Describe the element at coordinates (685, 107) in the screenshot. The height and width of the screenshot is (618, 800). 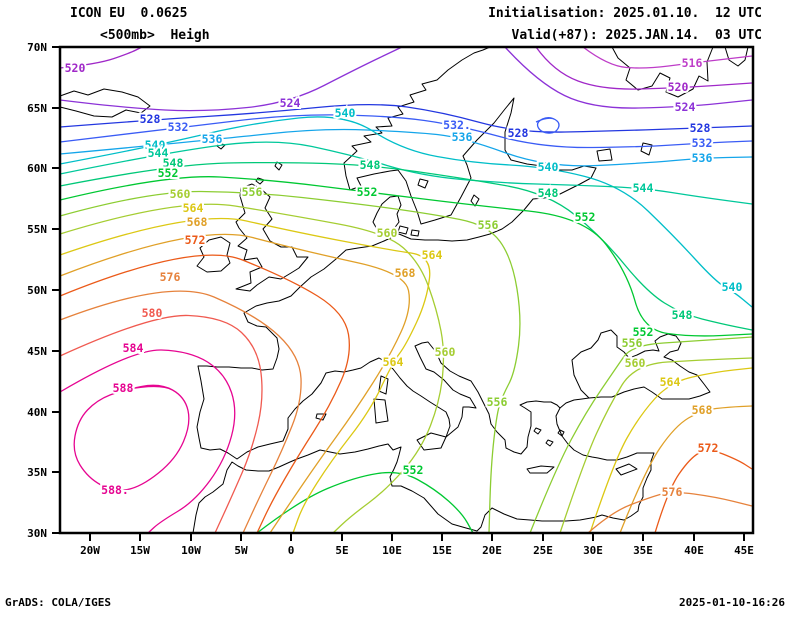
I see `contour-label-524: 524` at that location.